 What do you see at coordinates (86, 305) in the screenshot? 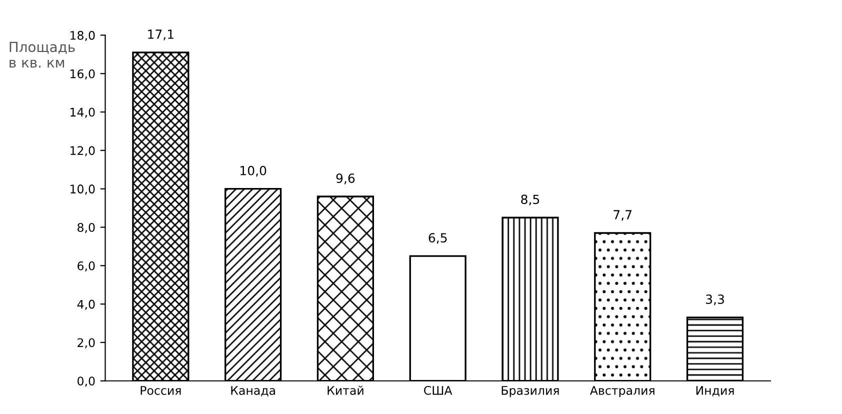
I see `y-tick-label: 4,0` at bounding box center [86, 305].